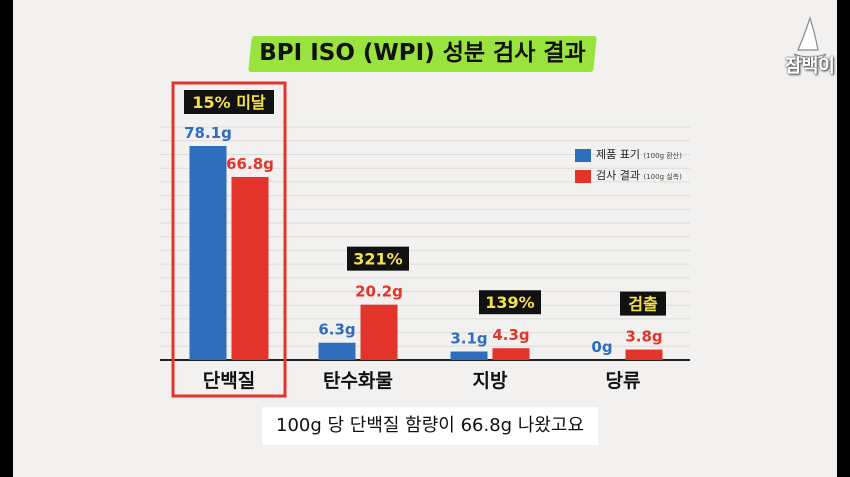 Image resolution: width=850 pixels, height=477 pixels. Describe the element at coordinates (583, 176) in the screenshot. I see `legend-swatch-result` at that location.